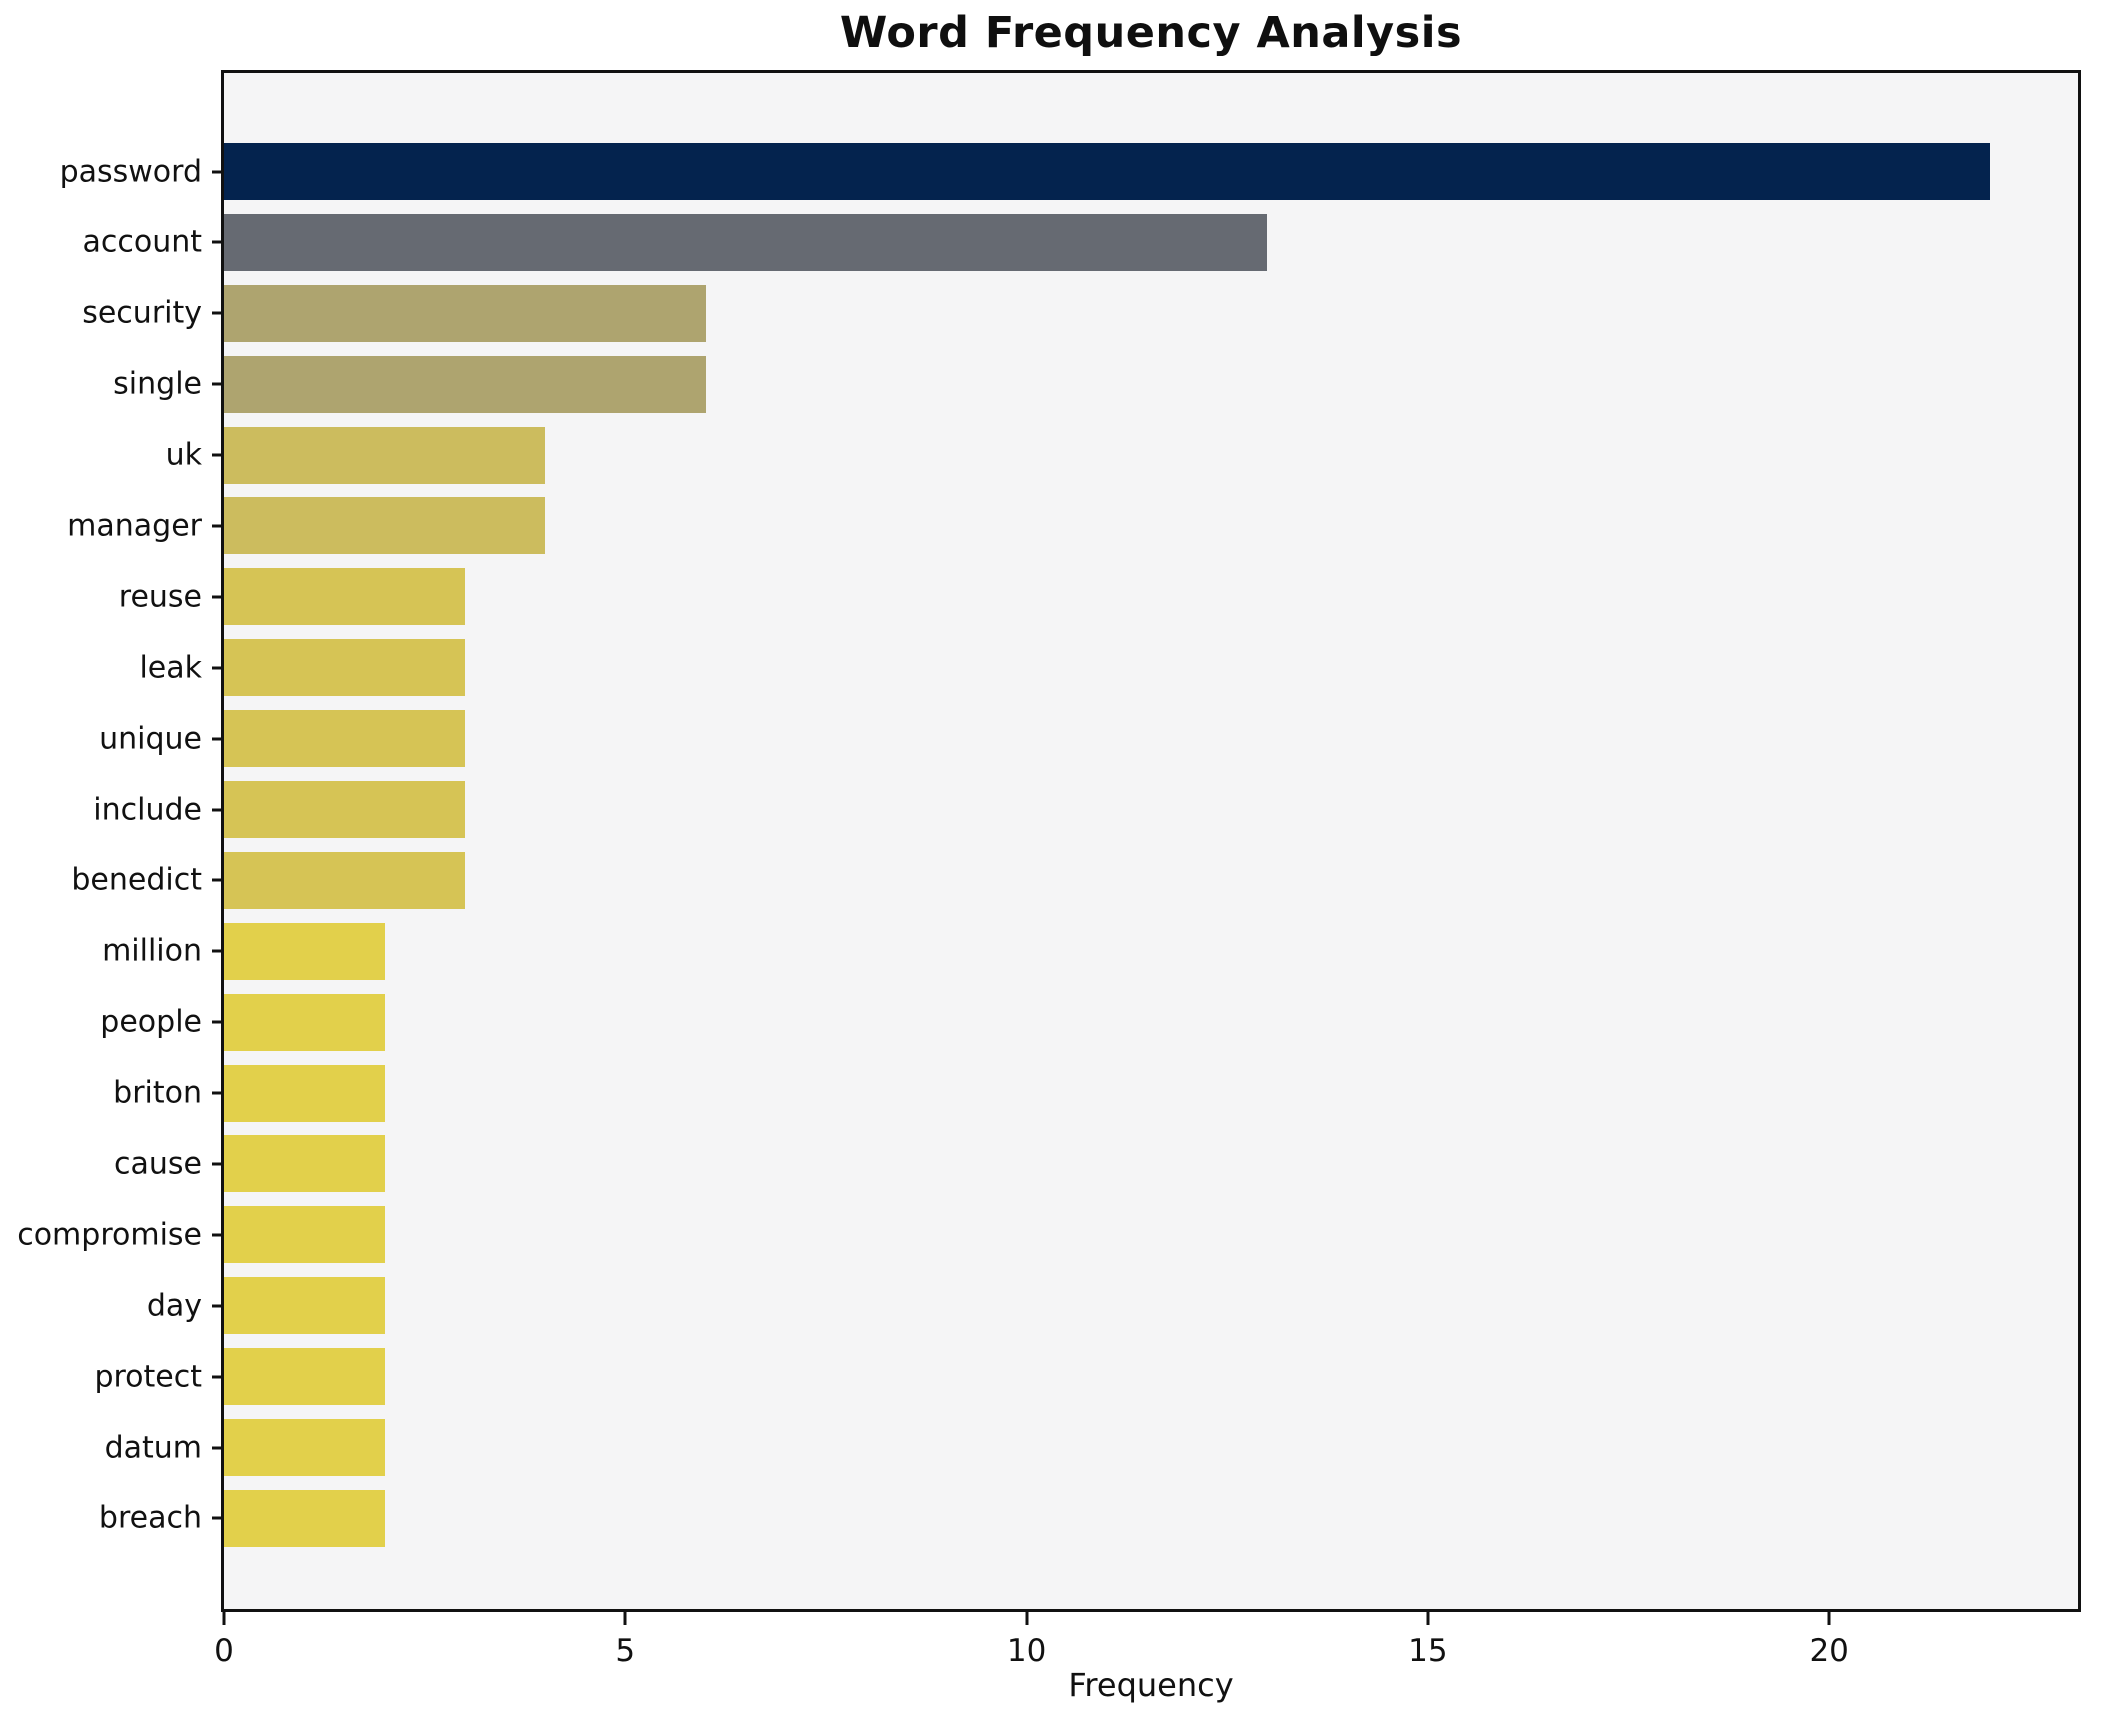 The height and width of the screenshot is (1722, 2101). What do you see at coordinates (1428, 1651) in the screenshot?
I see `x-tick-label: 15` at bounding box center [1428, 1651].